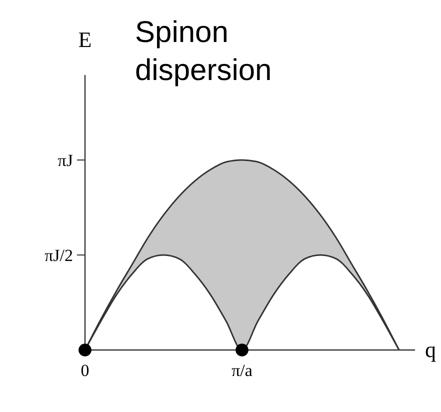 The height and width of the screenshot is (412, 441). I want to click on chart-title: Spinon dispersion, so click(203, 51).